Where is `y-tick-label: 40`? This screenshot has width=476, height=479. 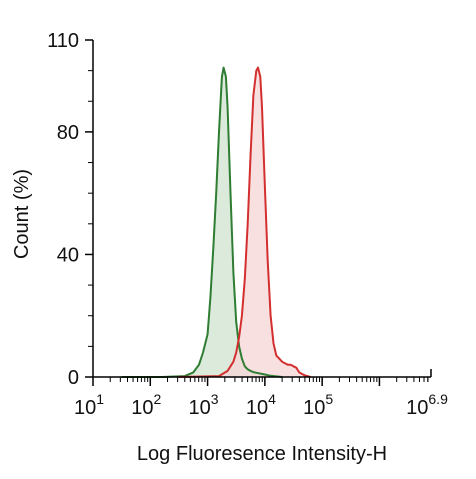
y-tick-label: 40 is located at coordinates (68, 255).